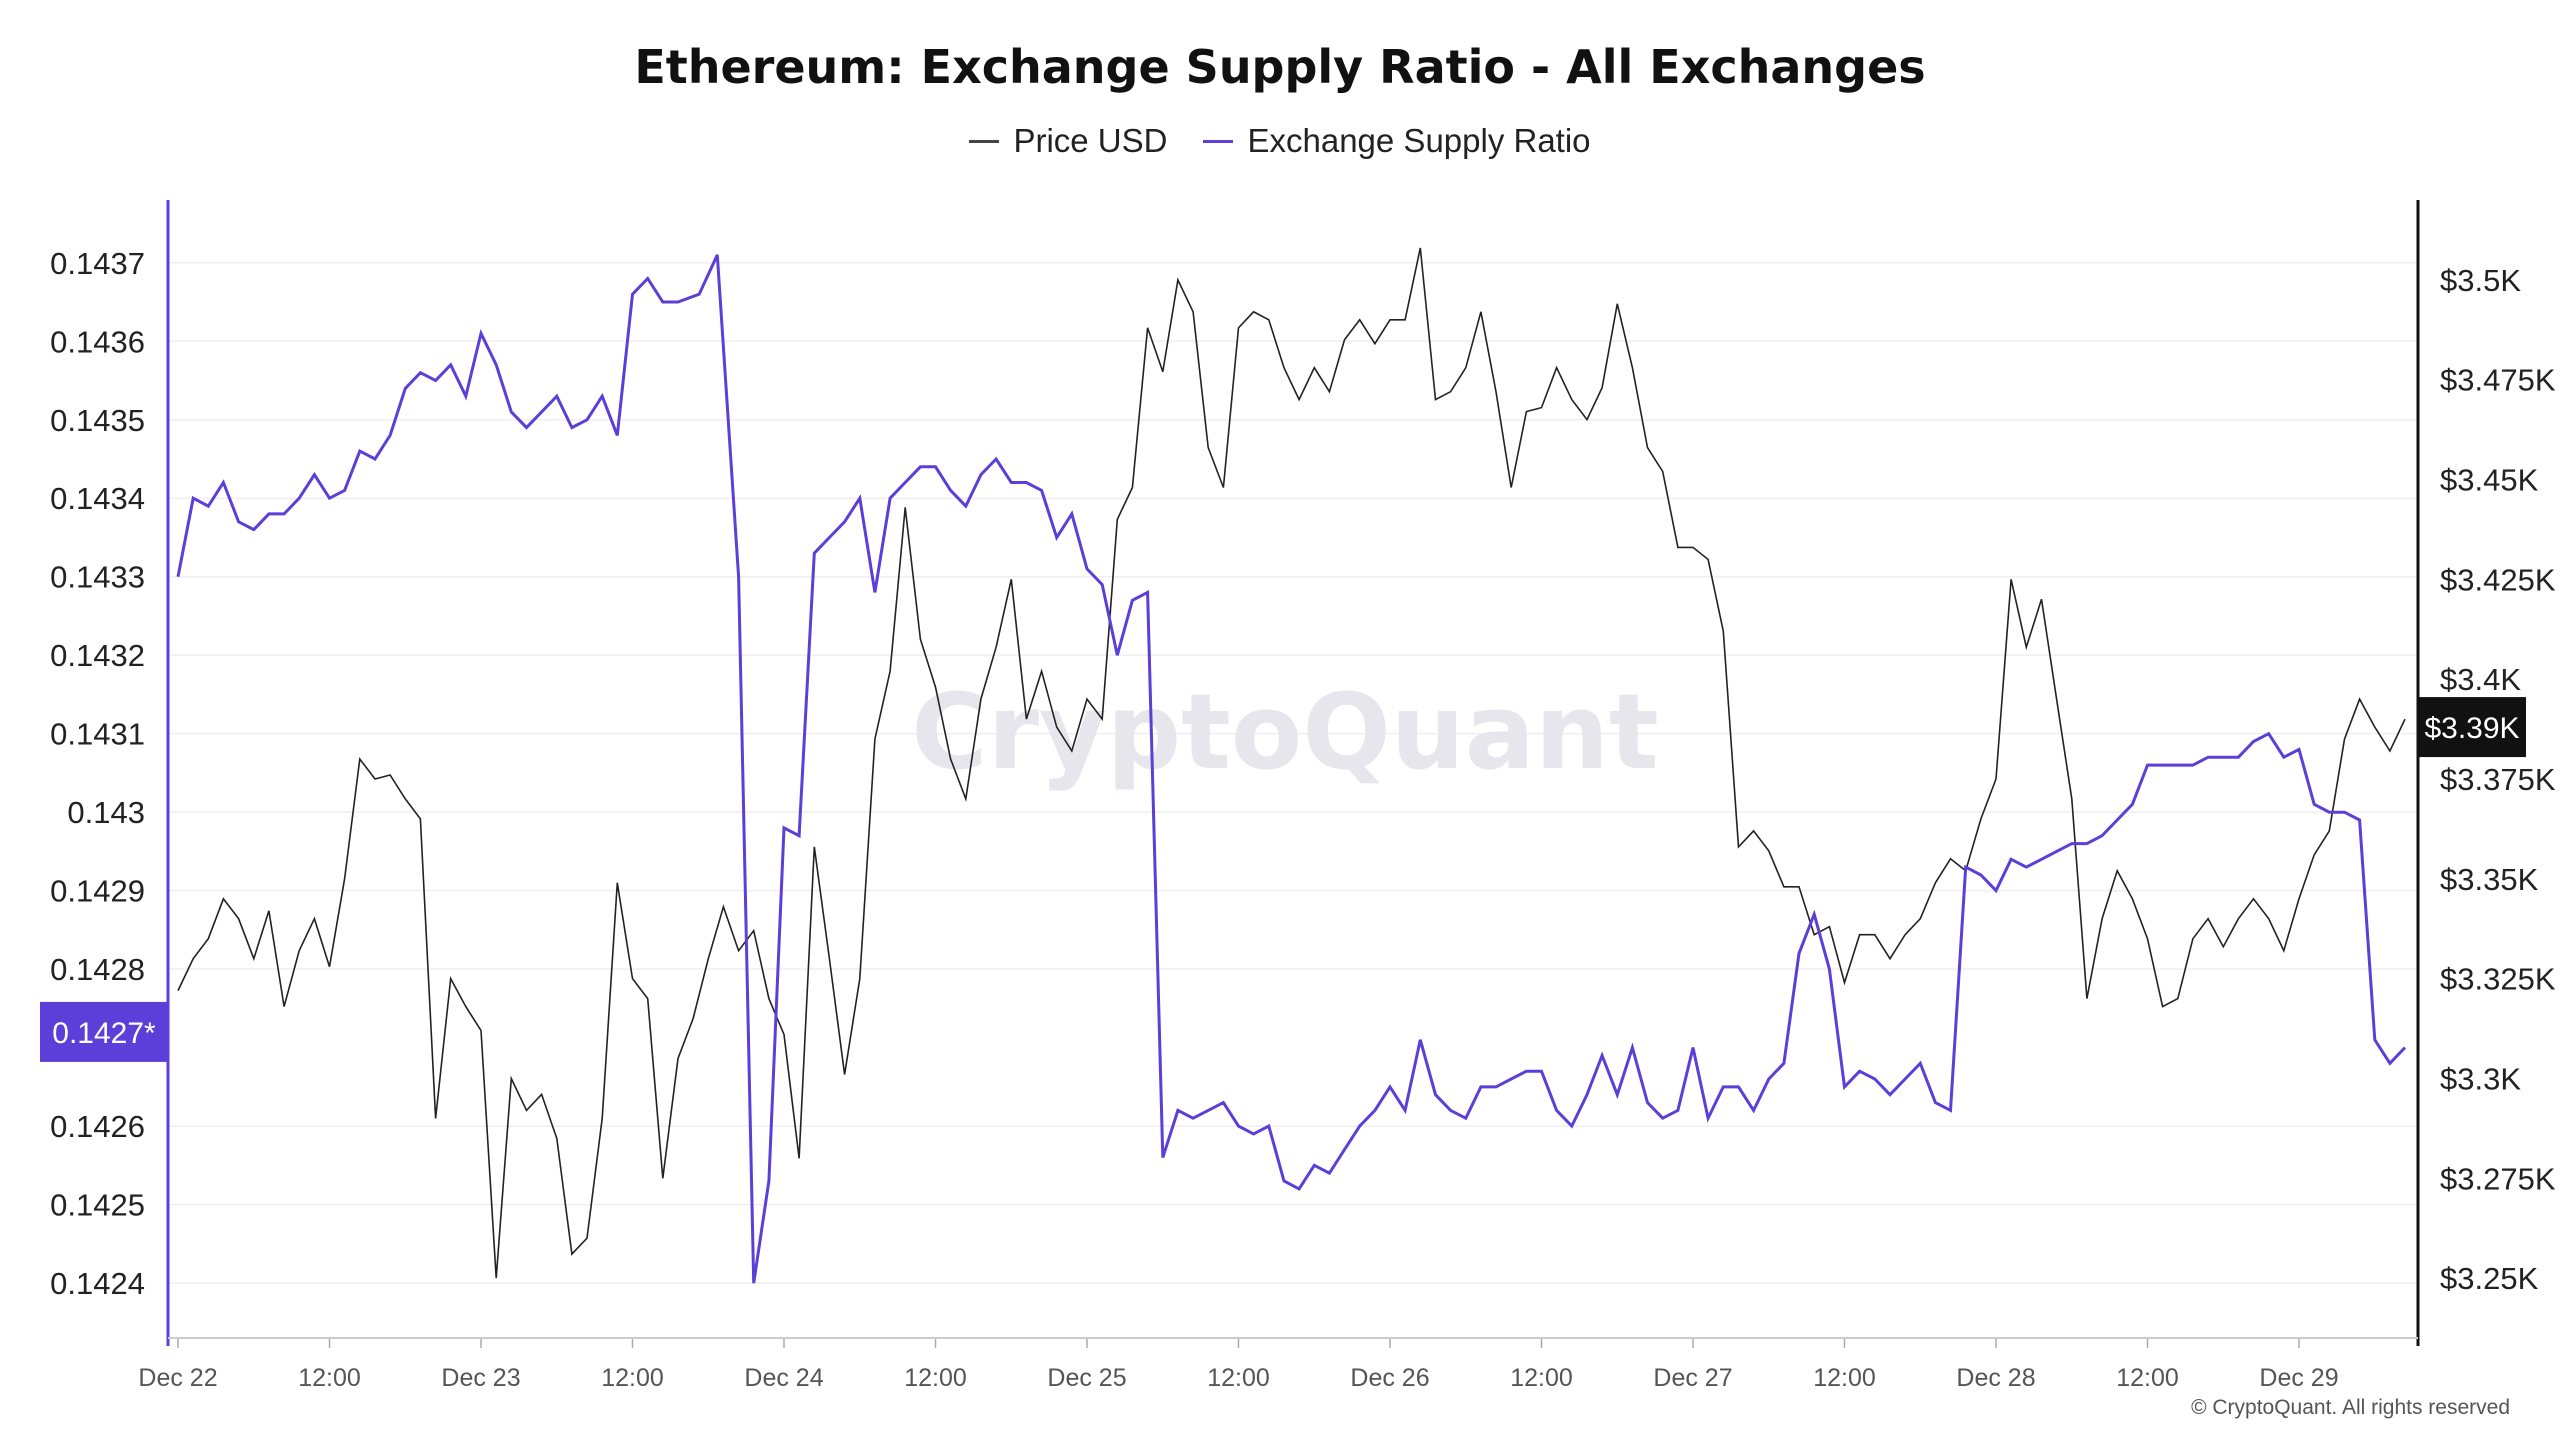  I want to click on current-price-badge: $3.39K, so click(2472, 727).